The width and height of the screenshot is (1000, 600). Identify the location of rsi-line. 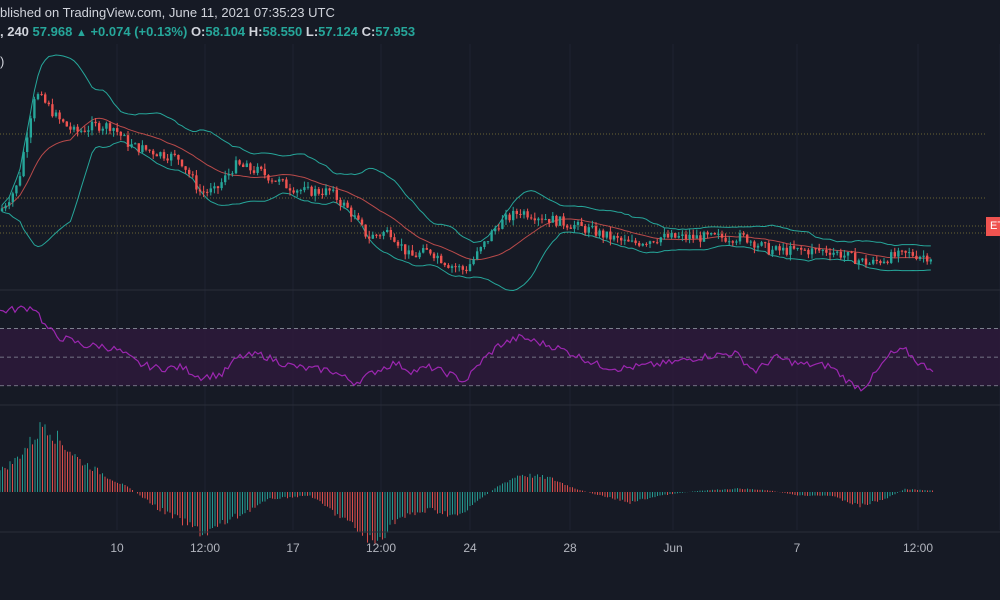
(467, 348).